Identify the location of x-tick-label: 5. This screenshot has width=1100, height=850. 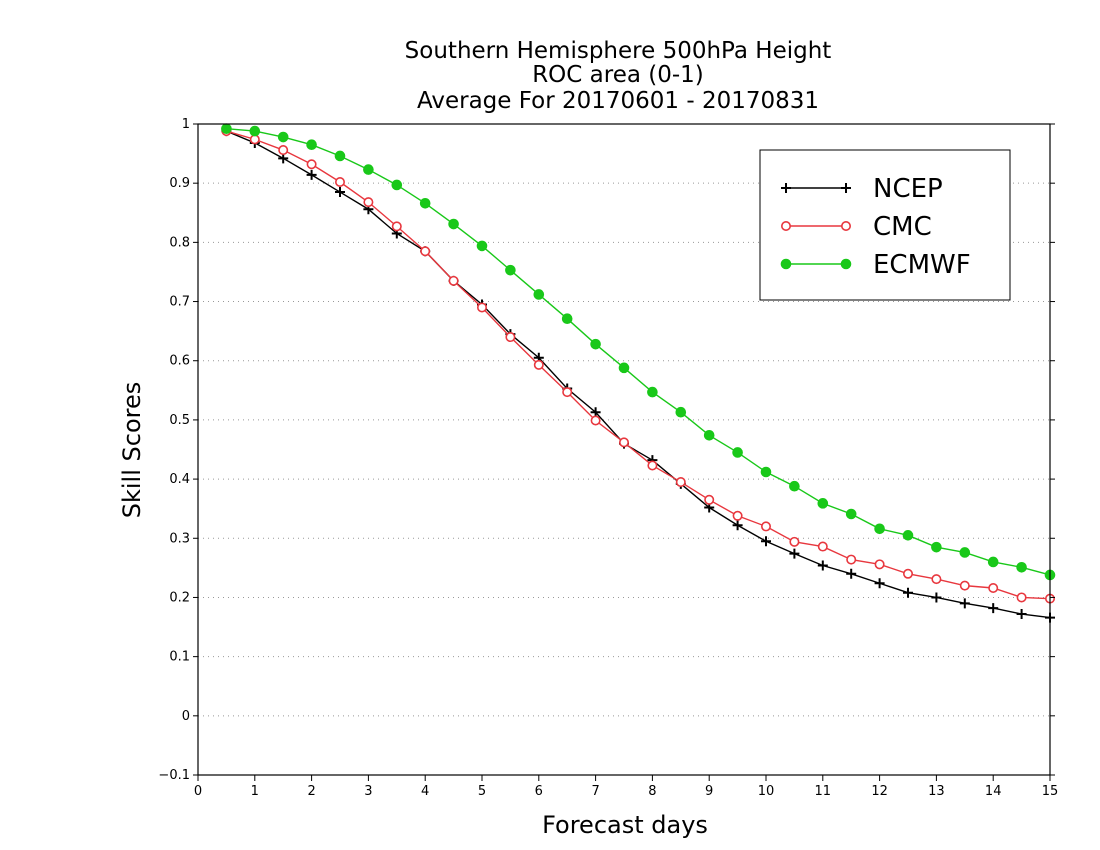
(482, 791).